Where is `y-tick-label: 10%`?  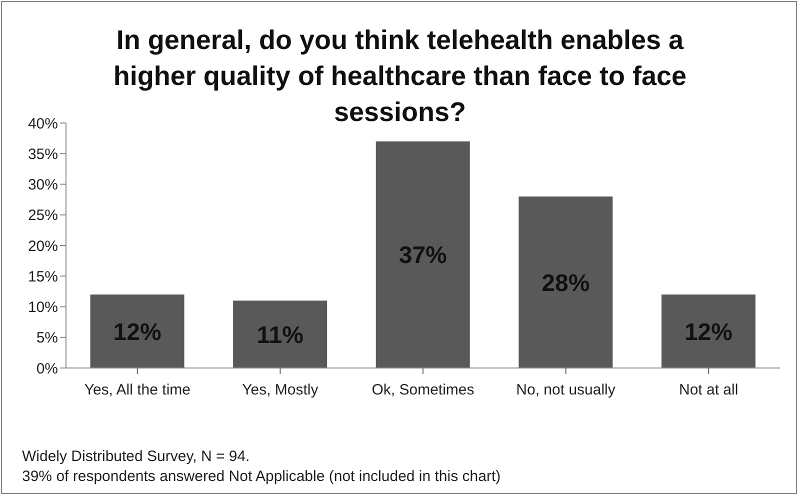 y-tick-label: 10% is located at coordinates (43, 307).